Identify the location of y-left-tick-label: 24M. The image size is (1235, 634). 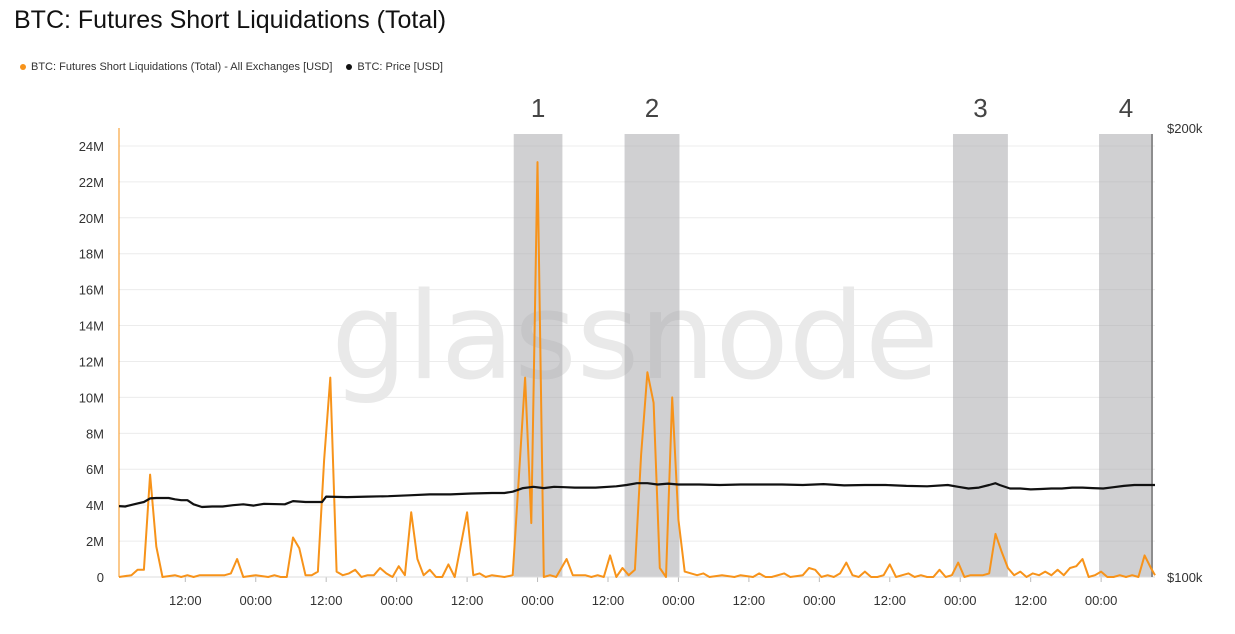
(91, 146).